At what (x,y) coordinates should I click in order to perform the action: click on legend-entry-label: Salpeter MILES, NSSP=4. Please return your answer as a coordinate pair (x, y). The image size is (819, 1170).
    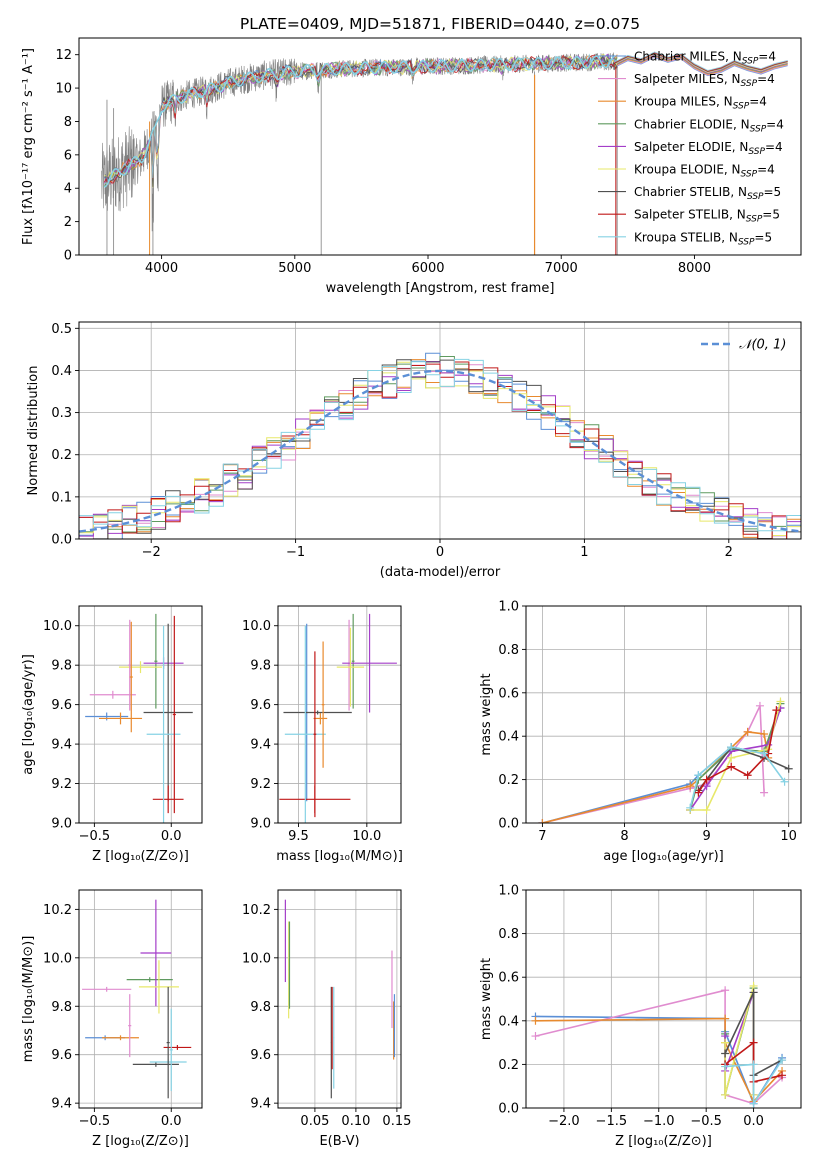
    Looking at the image, I should click on (704, 80).